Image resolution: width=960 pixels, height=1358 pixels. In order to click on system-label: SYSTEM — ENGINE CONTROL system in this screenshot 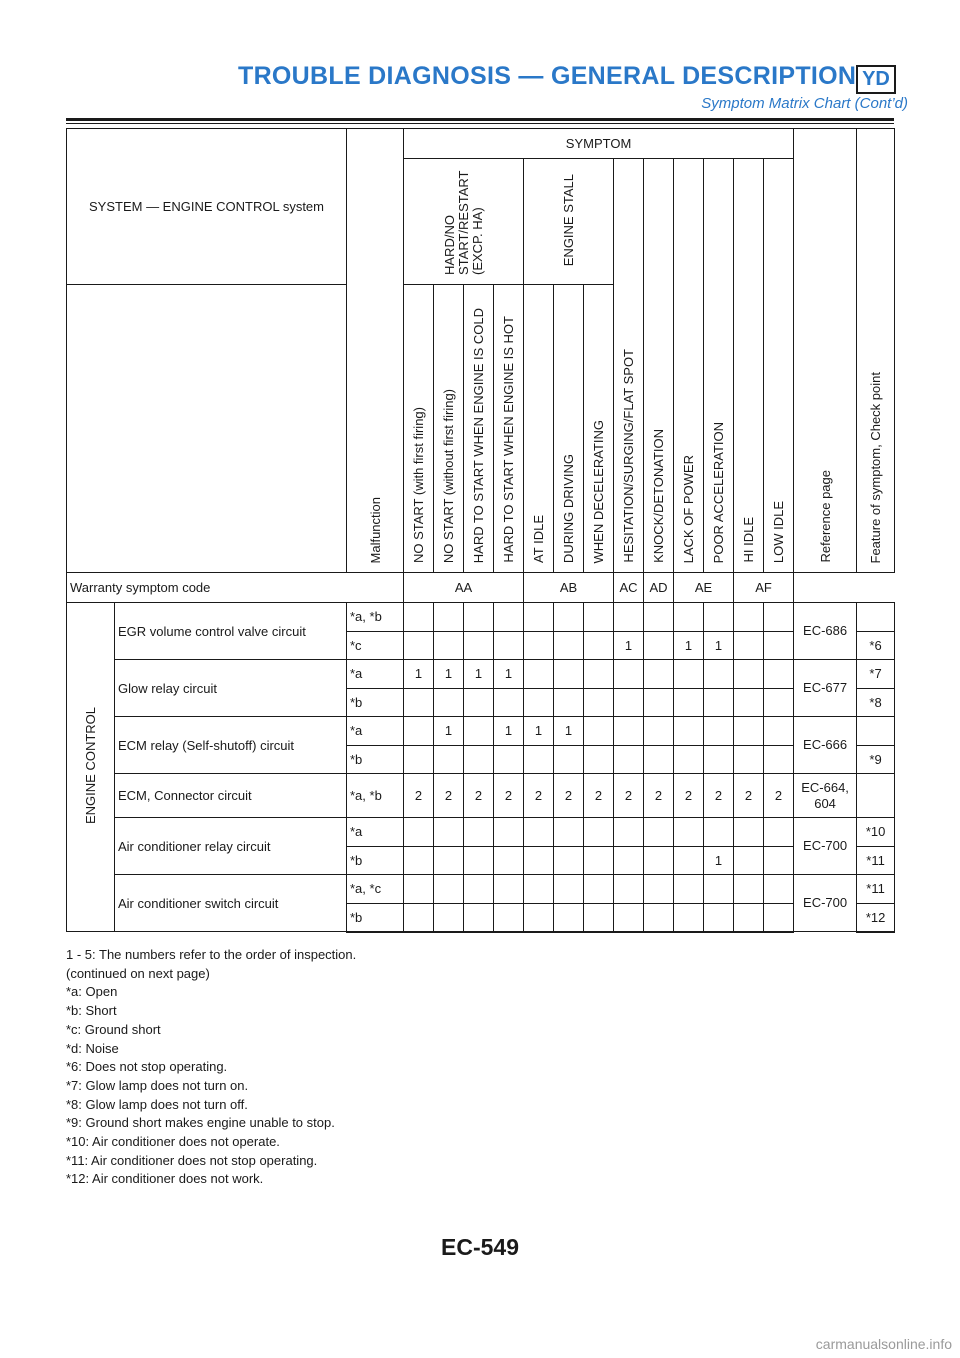, I will do `click(206, 206)`.